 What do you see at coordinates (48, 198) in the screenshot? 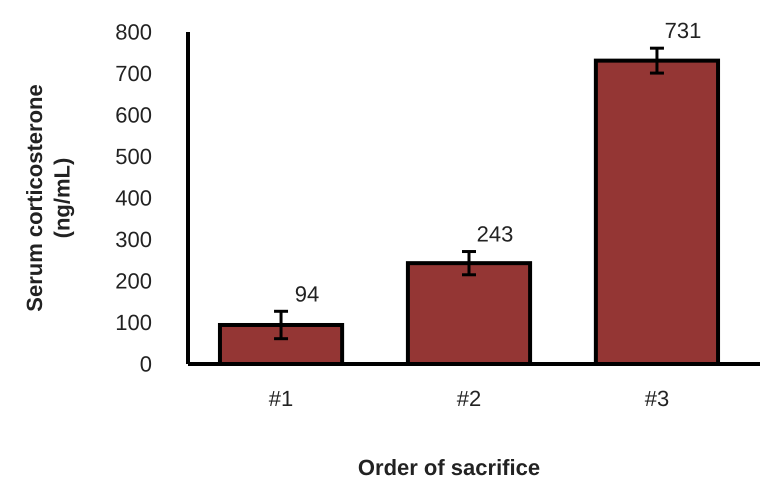
I see `y-axis-title: Serum corticosterone (ng/mL)` at bounding box center [48, 198].